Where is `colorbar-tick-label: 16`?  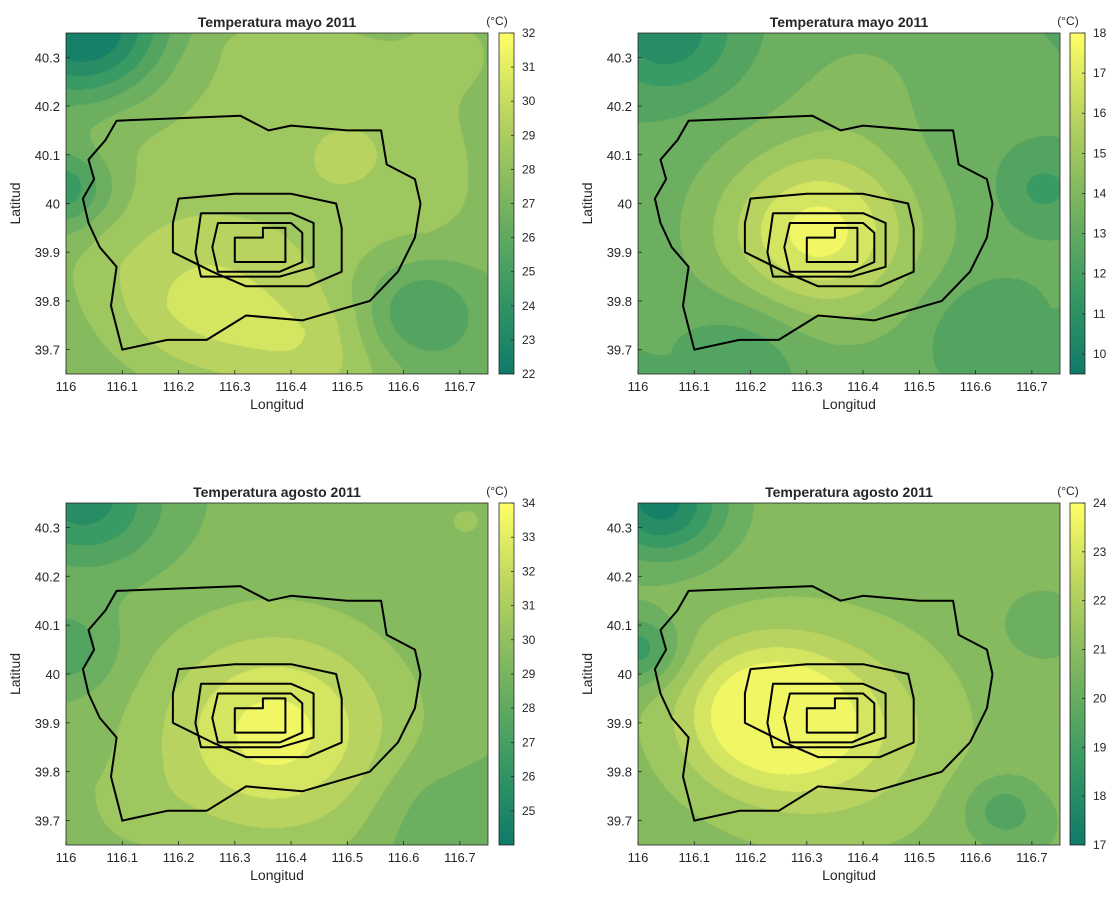
colorbar-tick-label: 16 is located at coordinates (1100, 113).